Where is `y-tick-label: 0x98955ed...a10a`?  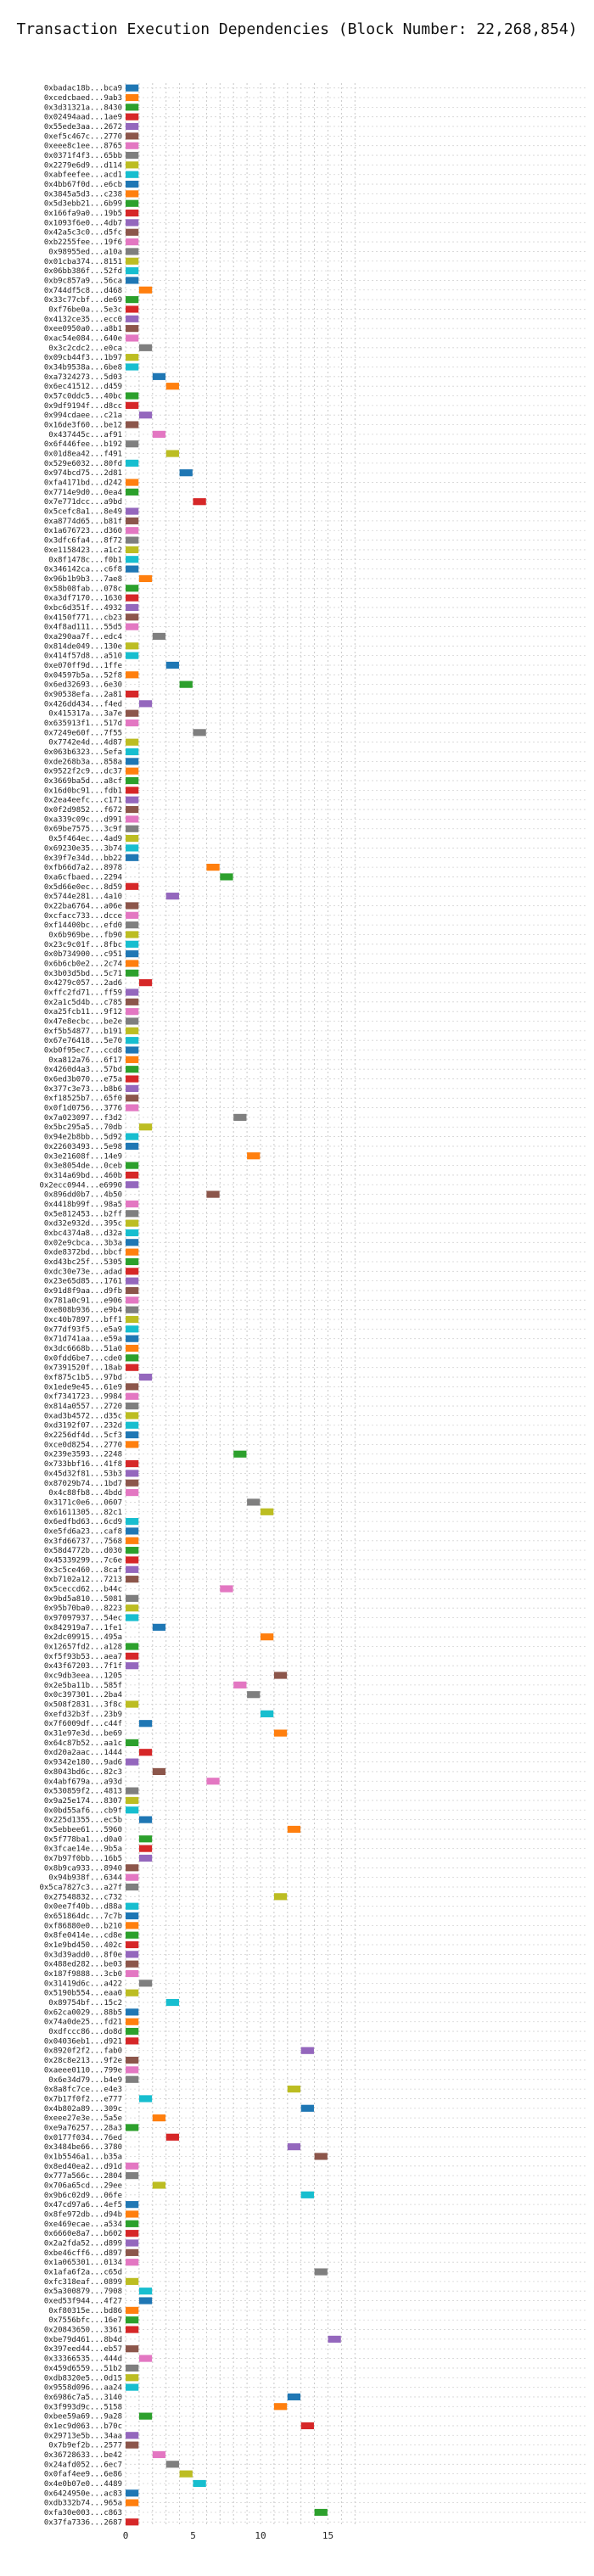
y-tick-label: 0x98955ed...a10a is located at coordinates (85, 252).